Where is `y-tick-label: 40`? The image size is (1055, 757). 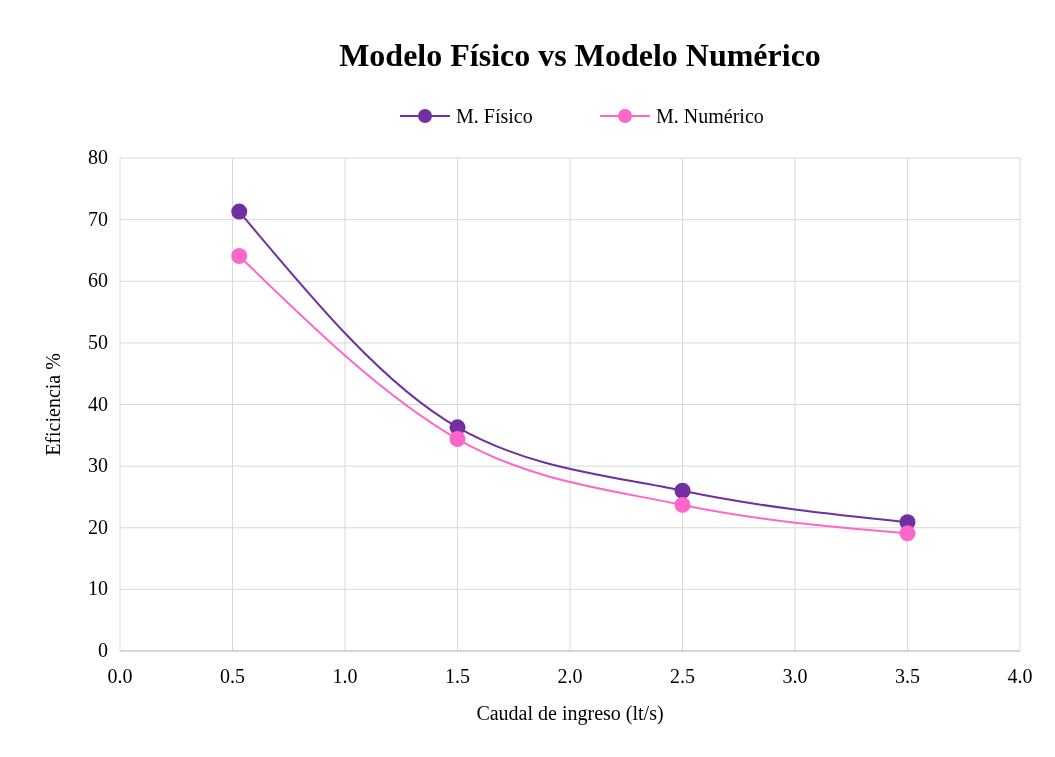 y-tick-label: 40 is located at coordinates (98, 403).